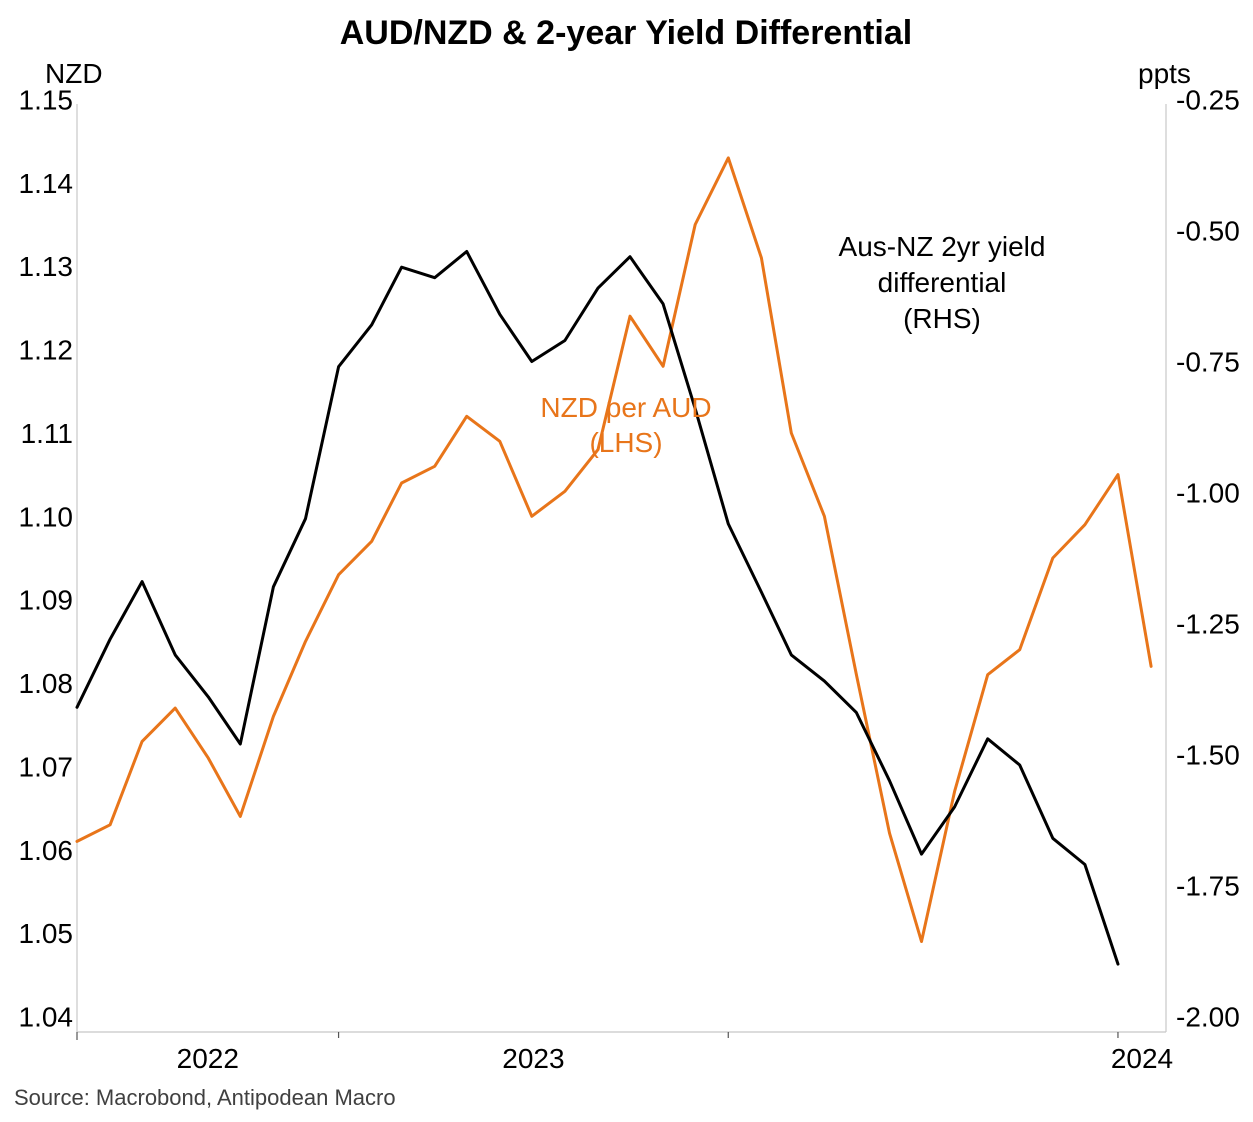  What do you see at coordinates (1142, 1058) in the screenshot?
I see `x-tick-label: 2024` at bounding box center [1142, 1058].